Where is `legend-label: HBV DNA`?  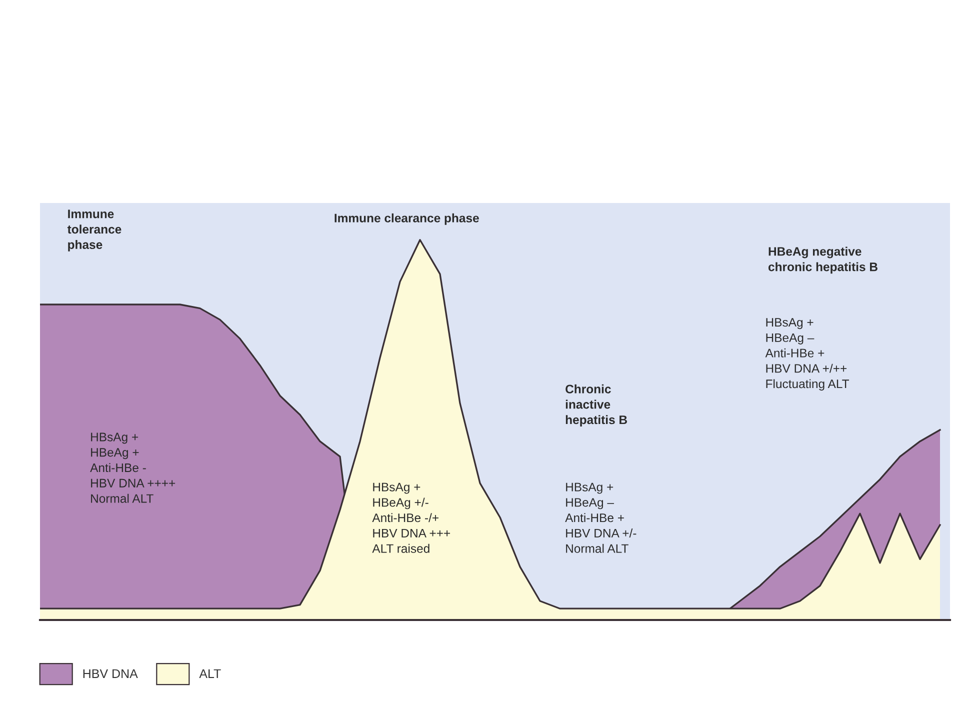
legend-label: HBV DNA is located at coordinates (110, 673).